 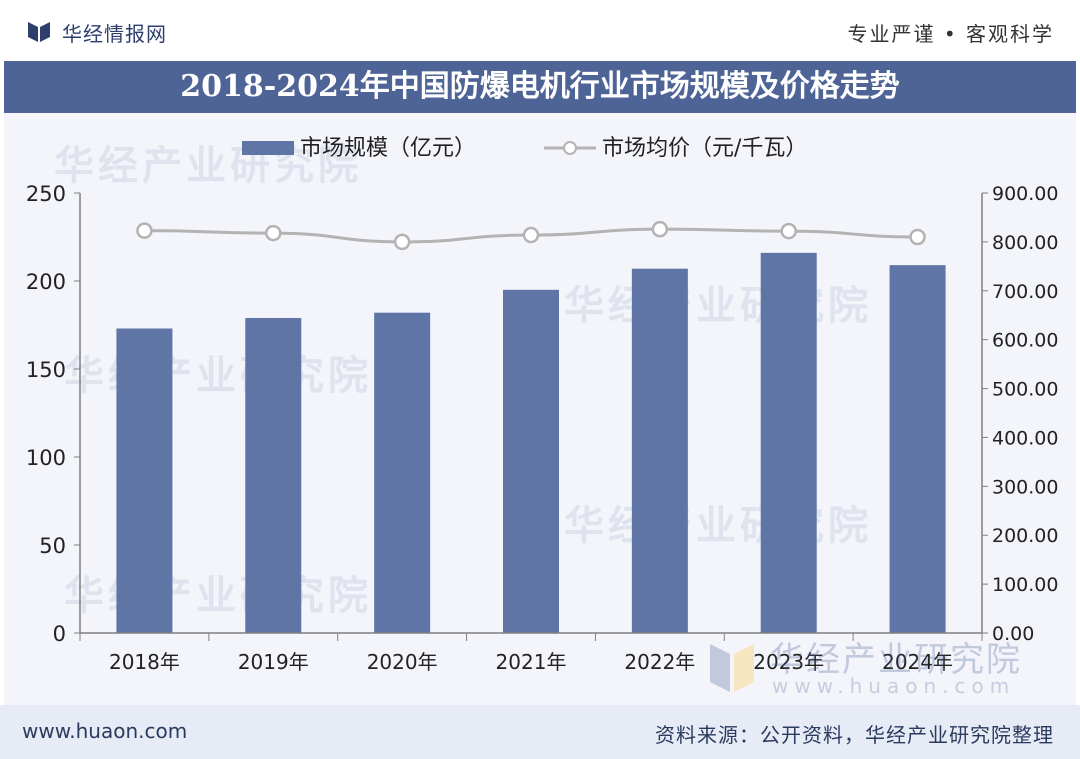 What do you see at coordinates (732, 668) in the screenshot?
I see `watermark-logo-icon` at bounding box center [732, 668].